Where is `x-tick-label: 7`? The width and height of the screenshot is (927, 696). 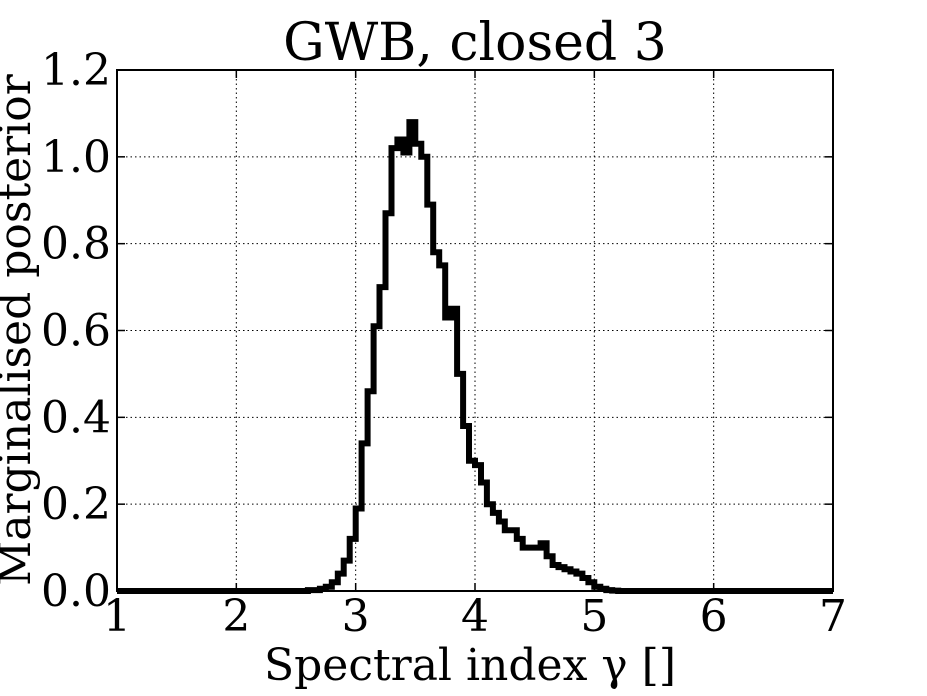 x-tick-label: 7 is located at coordinates (833, 616).